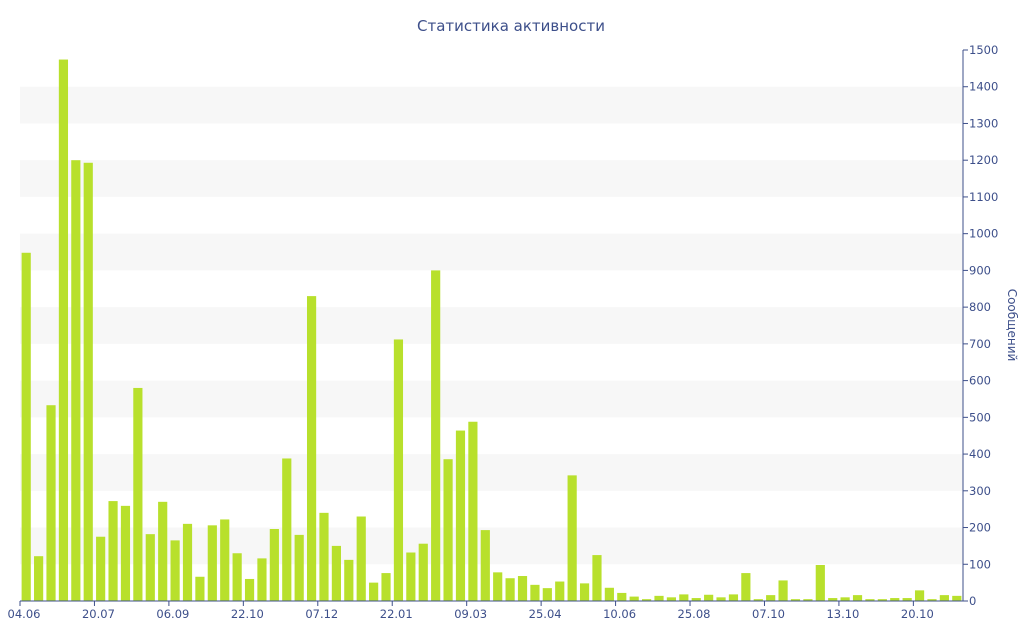 The image size is (1024, 640). Describe the element at coordinates (980, 454) in the screenshot. I see `y-tick-label: 400` at that location.